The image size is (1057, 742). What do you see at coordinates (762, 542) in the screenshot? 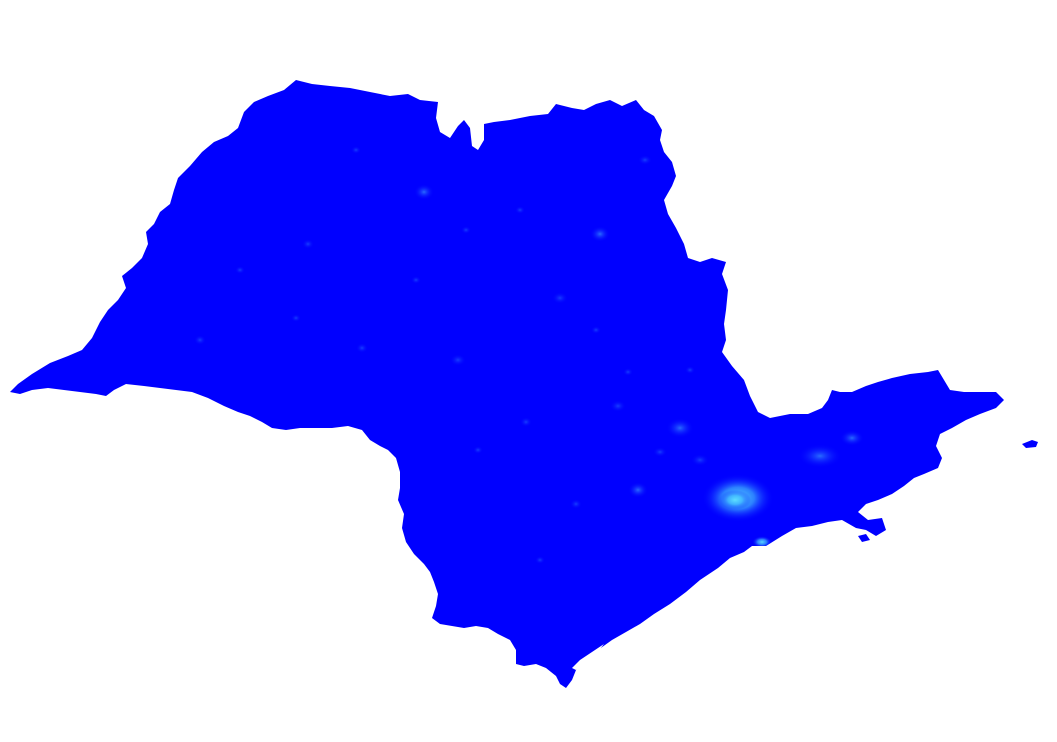
I see `urban-area-port` at bounding box center [762, 542].